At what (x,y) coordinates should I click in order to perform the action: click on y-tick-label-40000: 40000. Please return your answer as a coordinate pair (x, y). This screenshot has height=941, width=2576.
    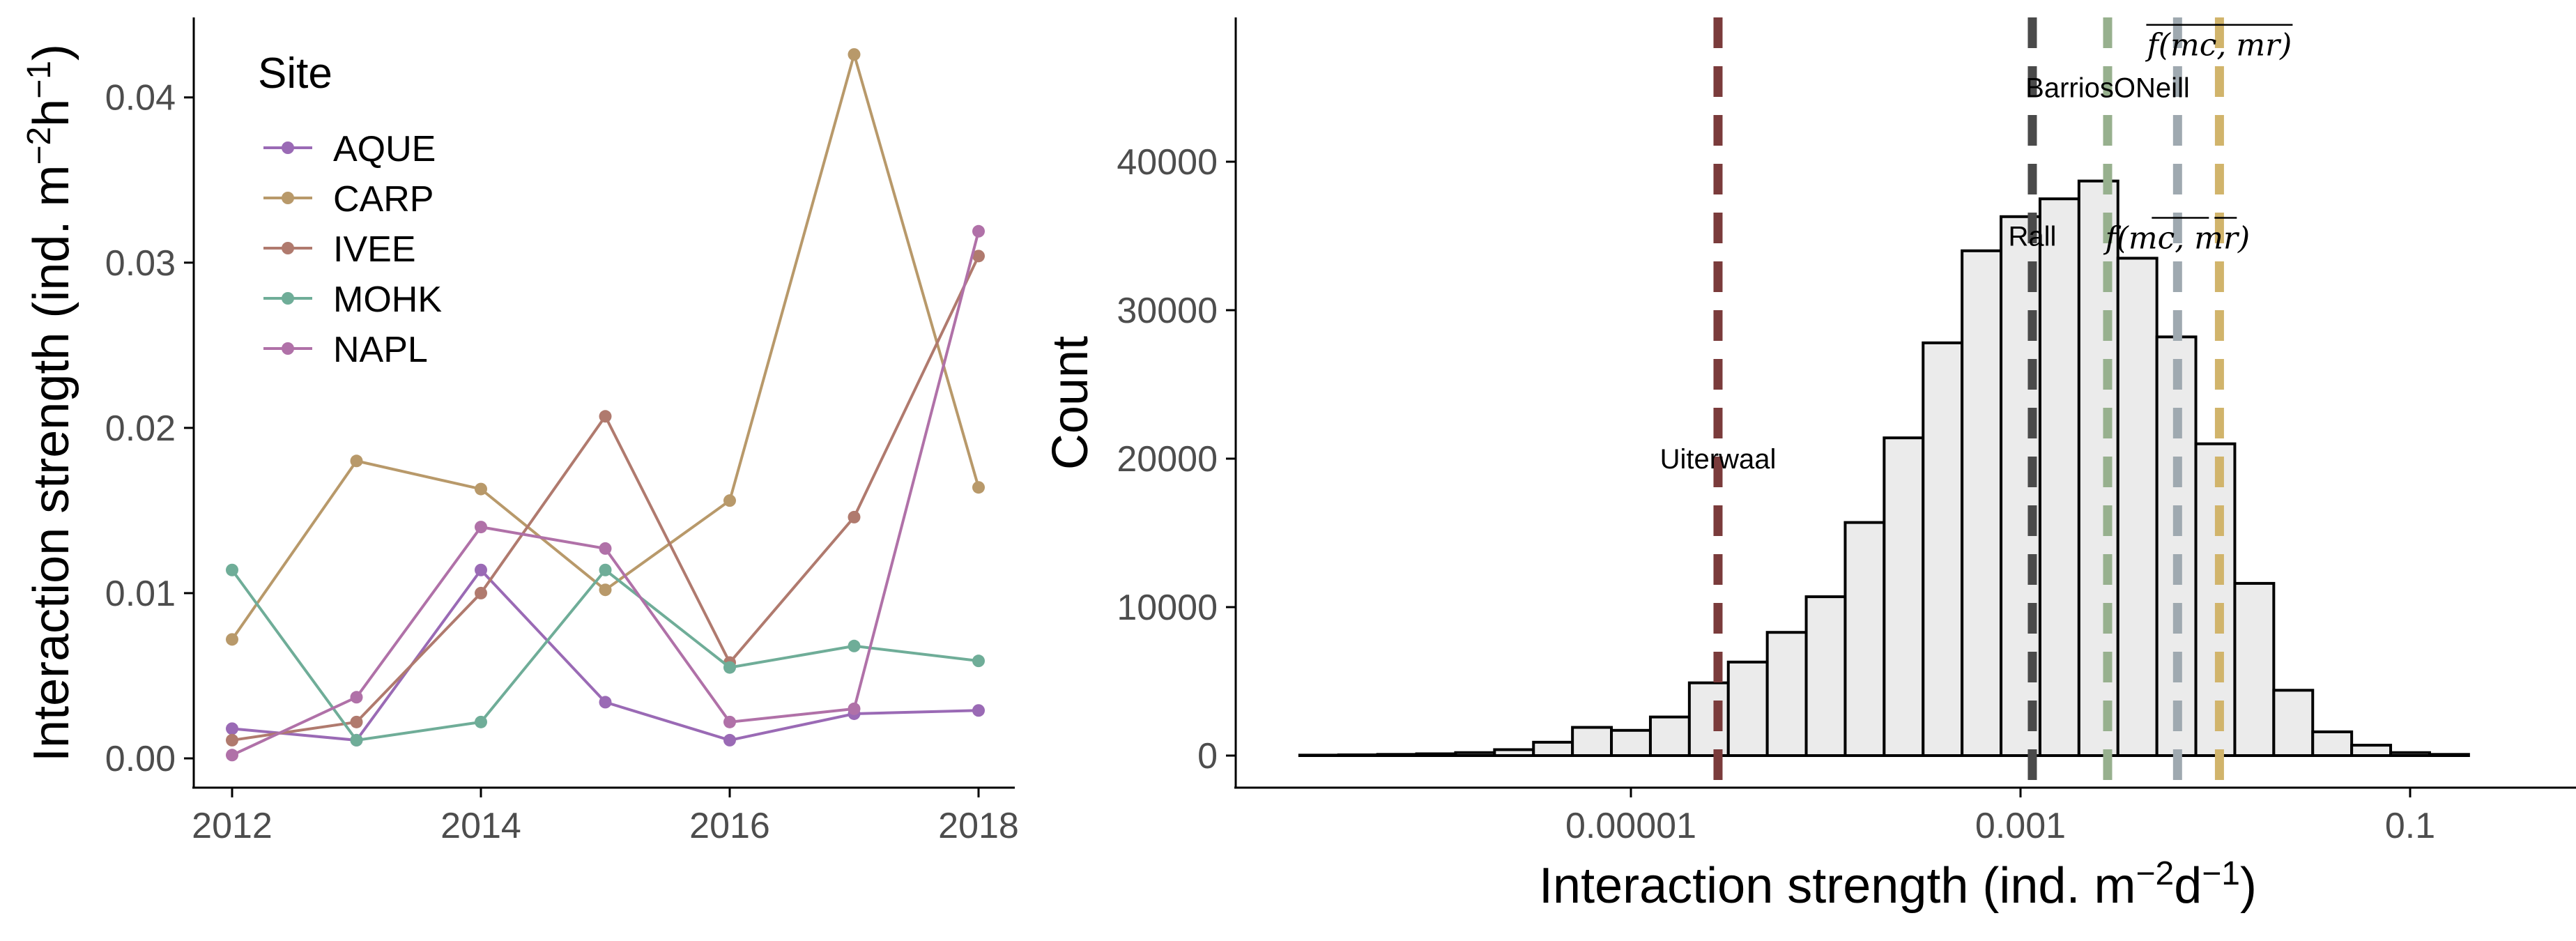
    Looking at the image, I should click on (1167, 162).